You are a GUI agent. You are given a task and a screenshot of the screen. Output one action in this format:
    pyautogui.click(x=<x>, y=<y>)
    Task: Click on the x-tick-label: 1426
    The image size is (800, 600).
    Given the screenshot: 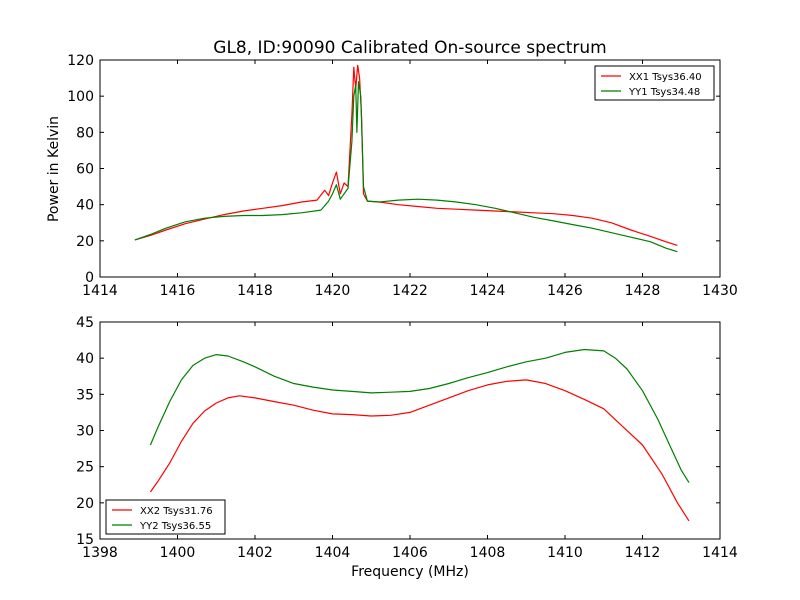 What is the action you would take?
    pyautogui.click(x=565, y=291)
    